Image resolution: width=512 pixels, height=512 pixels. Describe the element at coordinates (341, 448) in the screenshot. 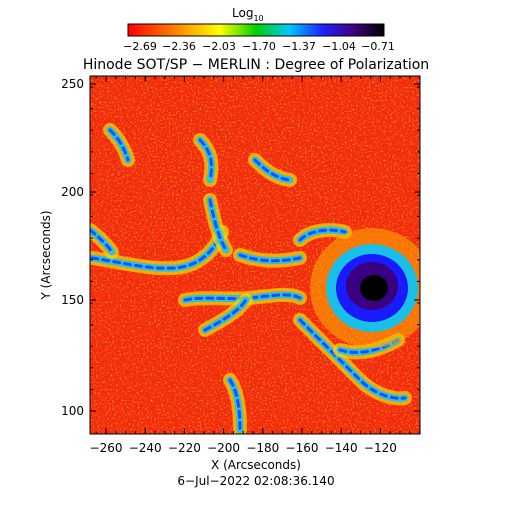

I see `x-tick-label: −140` at that location.